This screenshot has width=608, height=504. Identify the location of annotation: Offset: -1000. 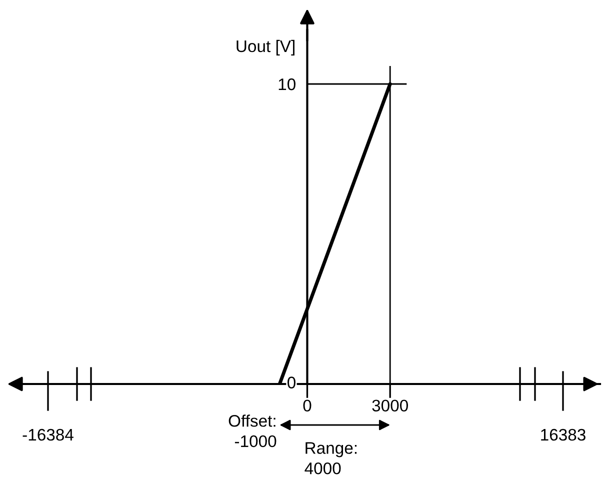
(252, 431).